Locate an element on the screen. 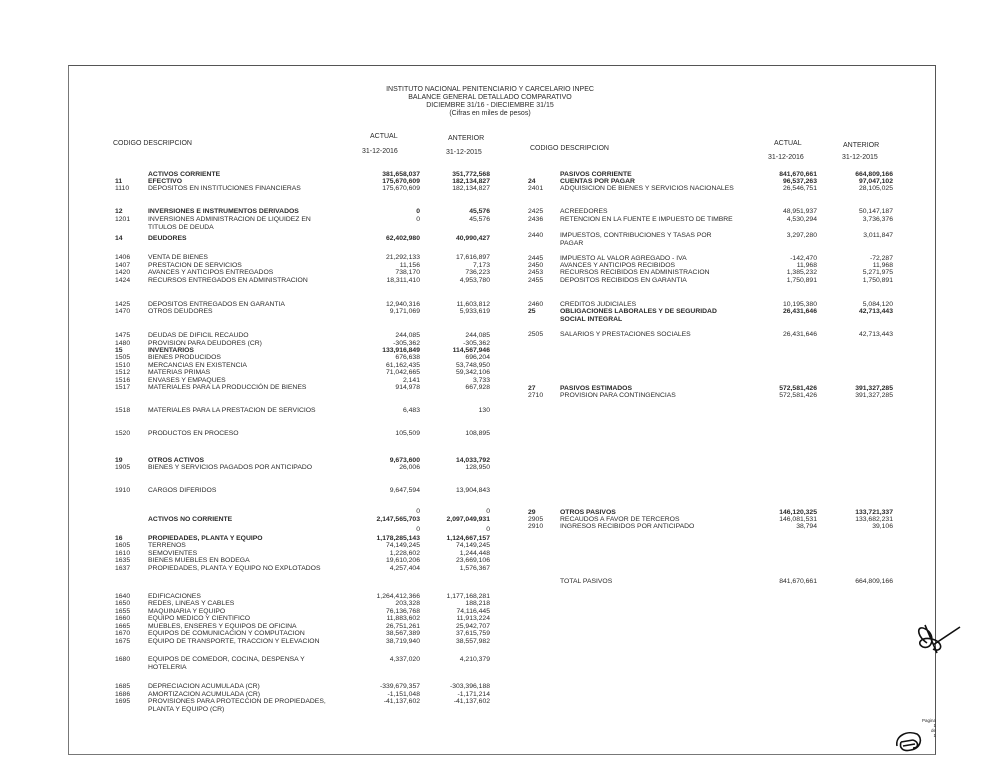  header-codigo-descripcion: CODIGO DESCRIPCION is located at coordinates (152, 143).